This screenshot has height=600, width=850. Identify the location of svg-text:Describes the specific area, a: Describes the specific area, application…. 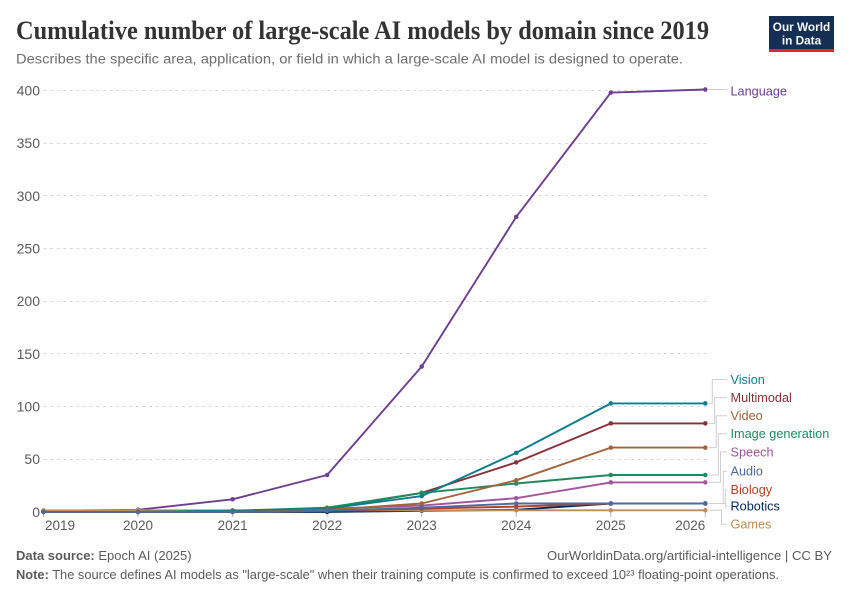
(349, 59).